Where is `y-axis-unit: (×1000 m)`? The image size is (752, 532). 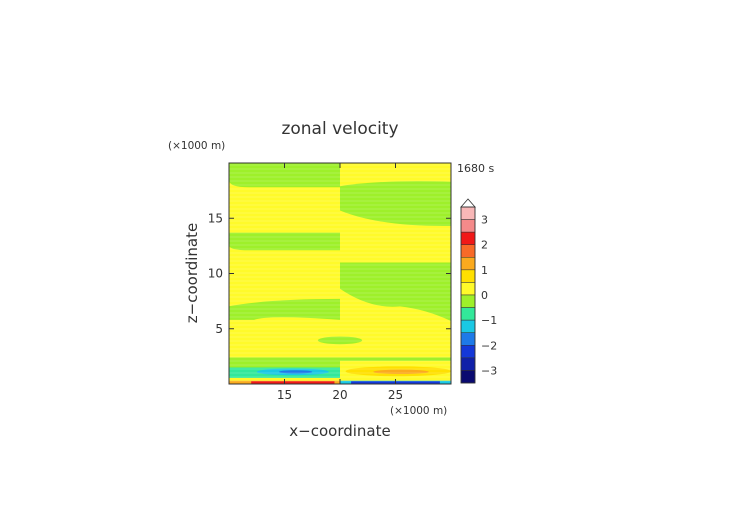 y-axis-unit: (×1000 m) is located at coordinates (196, 146).